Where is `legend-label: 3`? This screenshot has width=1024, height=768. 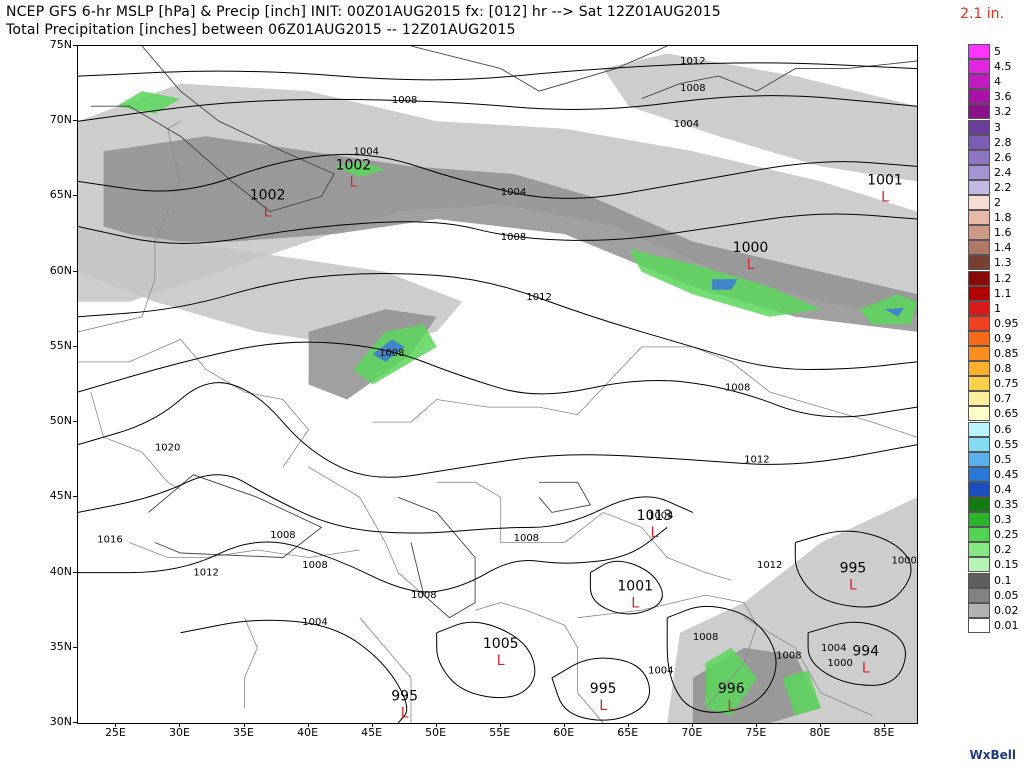
legend-label: 3 is located at coordinates (997, 127).